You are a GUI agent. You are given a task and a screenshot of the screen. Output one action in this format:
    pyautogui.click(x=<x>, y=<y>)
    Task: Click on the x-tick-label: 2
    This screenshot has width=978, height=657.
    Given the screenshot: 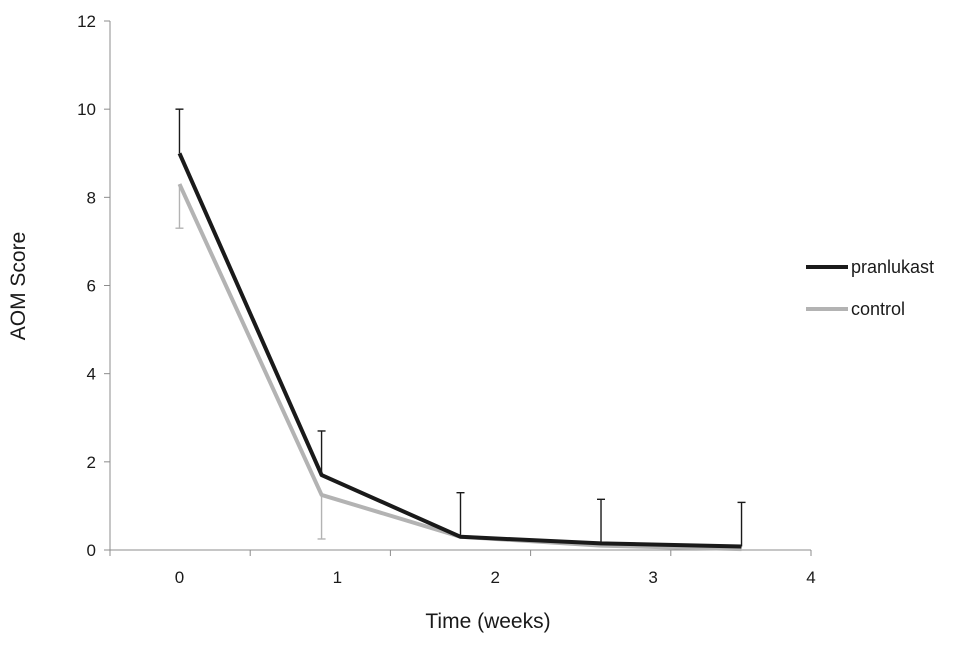 What is the action you would take?
    pyautogui.click(x=494, y=577)
    